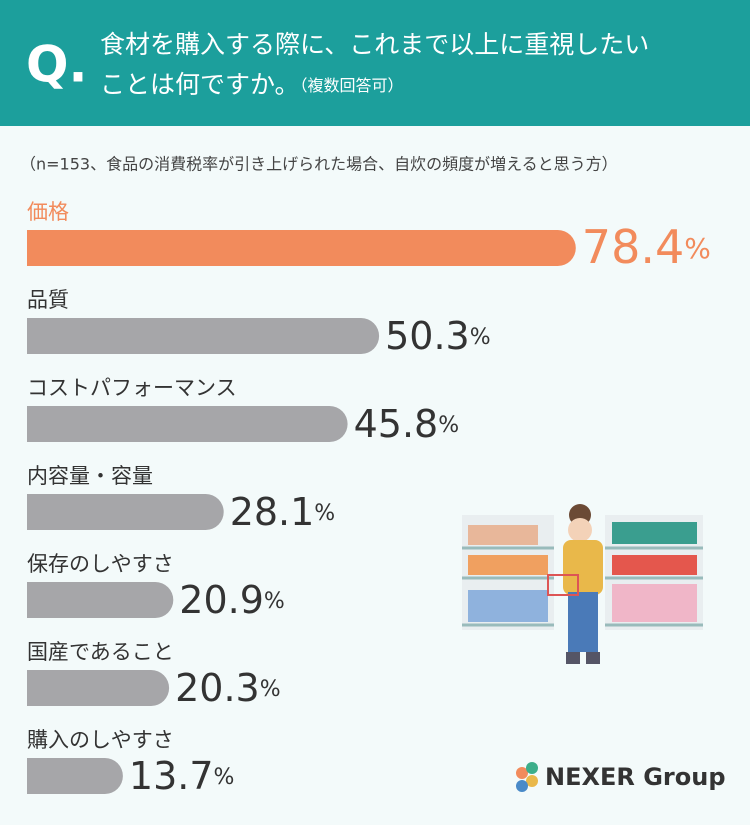  I want to click on category-label: 保存のしやすさ, so click(100, 564).